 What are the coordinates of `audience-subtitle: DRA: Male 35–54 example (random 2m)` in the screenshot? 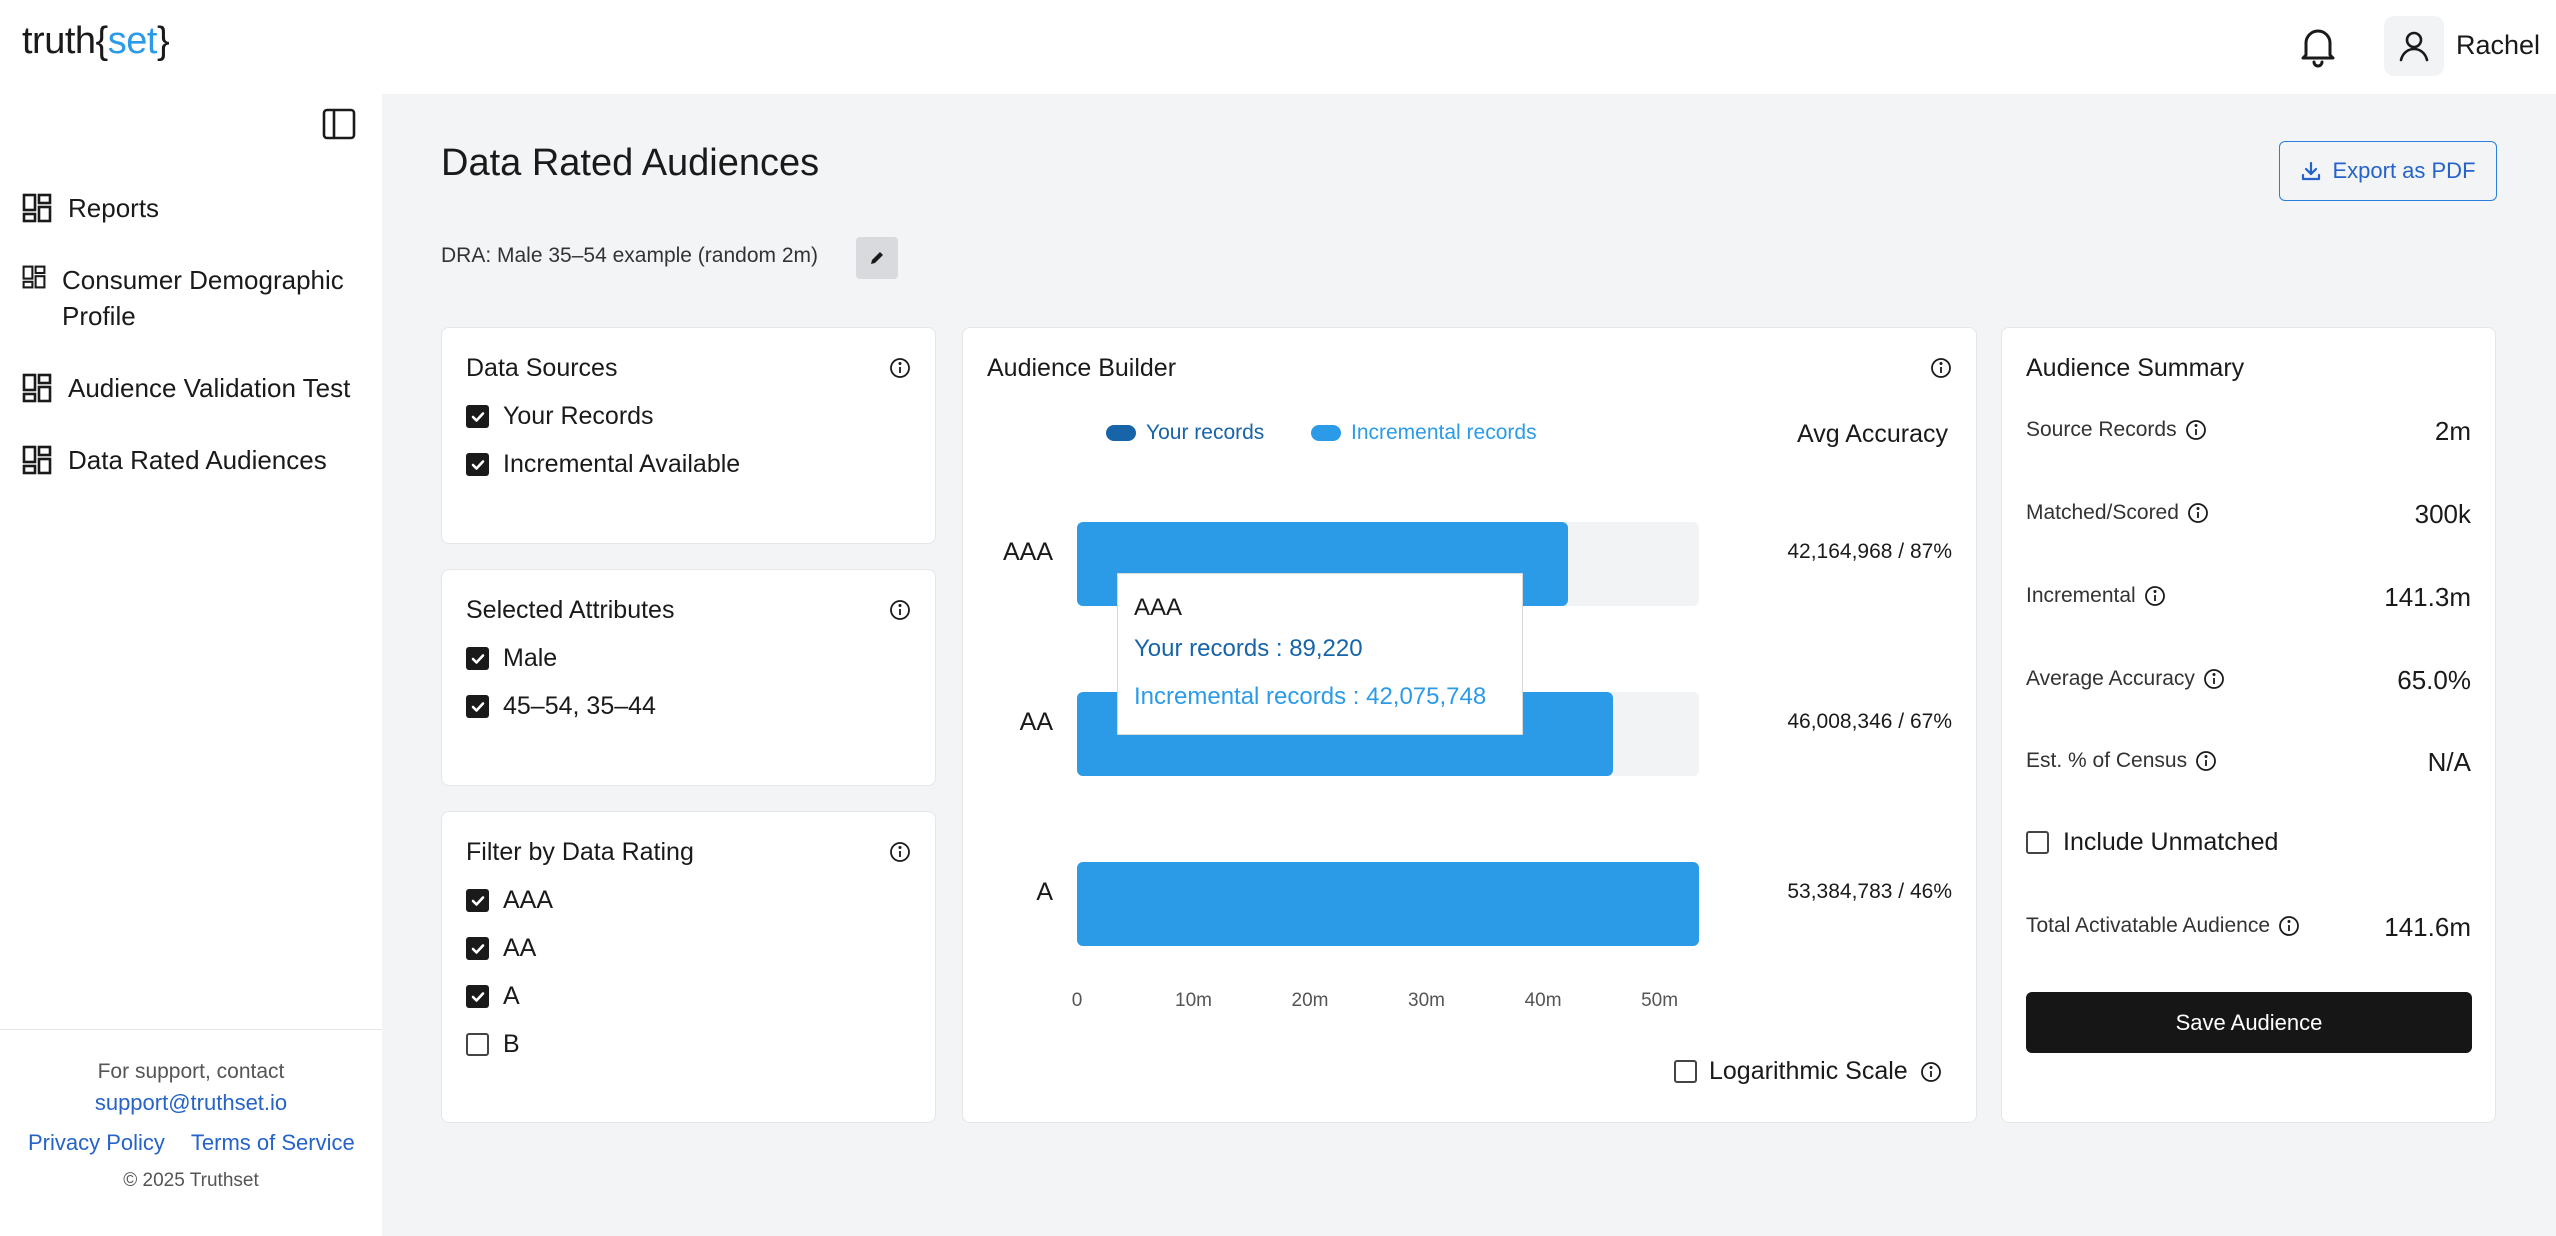 It's located at (629, 255).